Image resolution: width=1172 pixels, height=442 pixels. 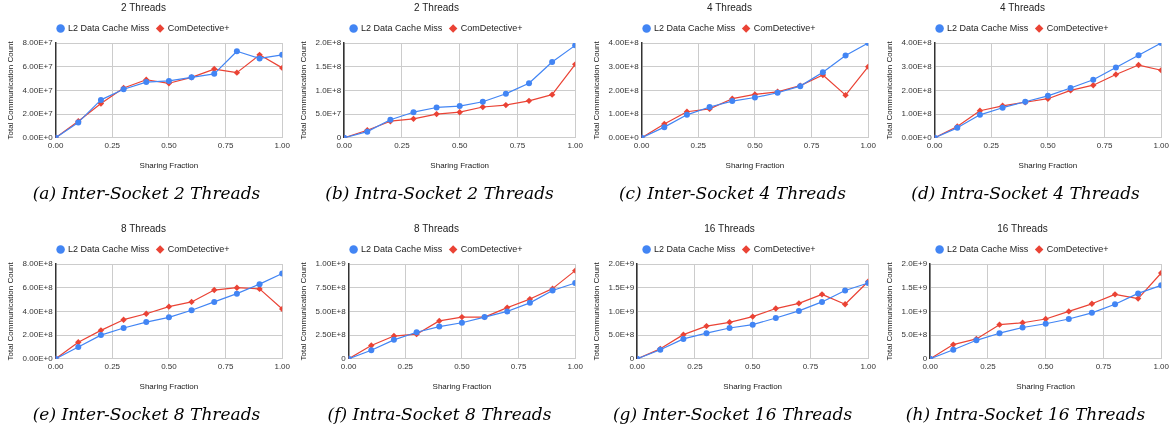 I want to click on y-tick-label: 7.50E+8, so click(x=331, y=287).